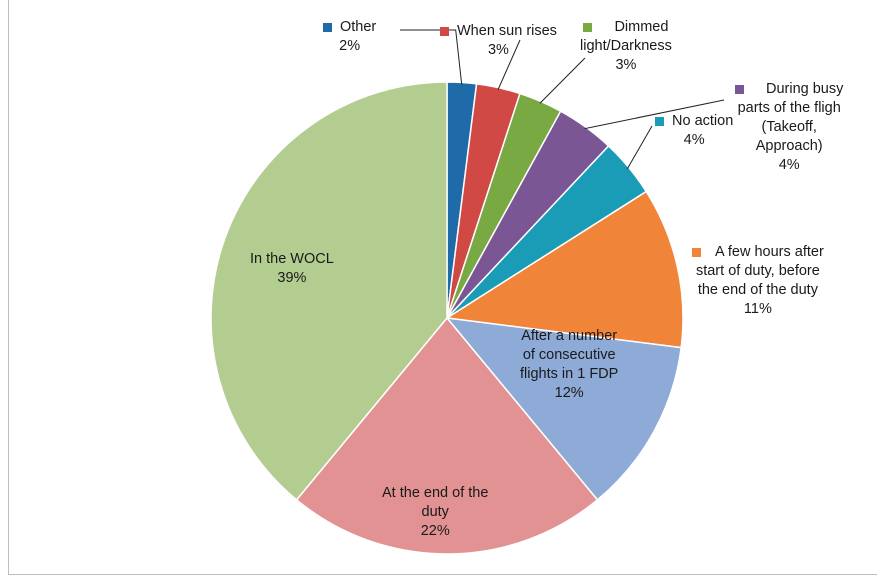 The height and width of the screenshot is (577, 879). I want to click on legend-key-during-busy, so click(739, 89).